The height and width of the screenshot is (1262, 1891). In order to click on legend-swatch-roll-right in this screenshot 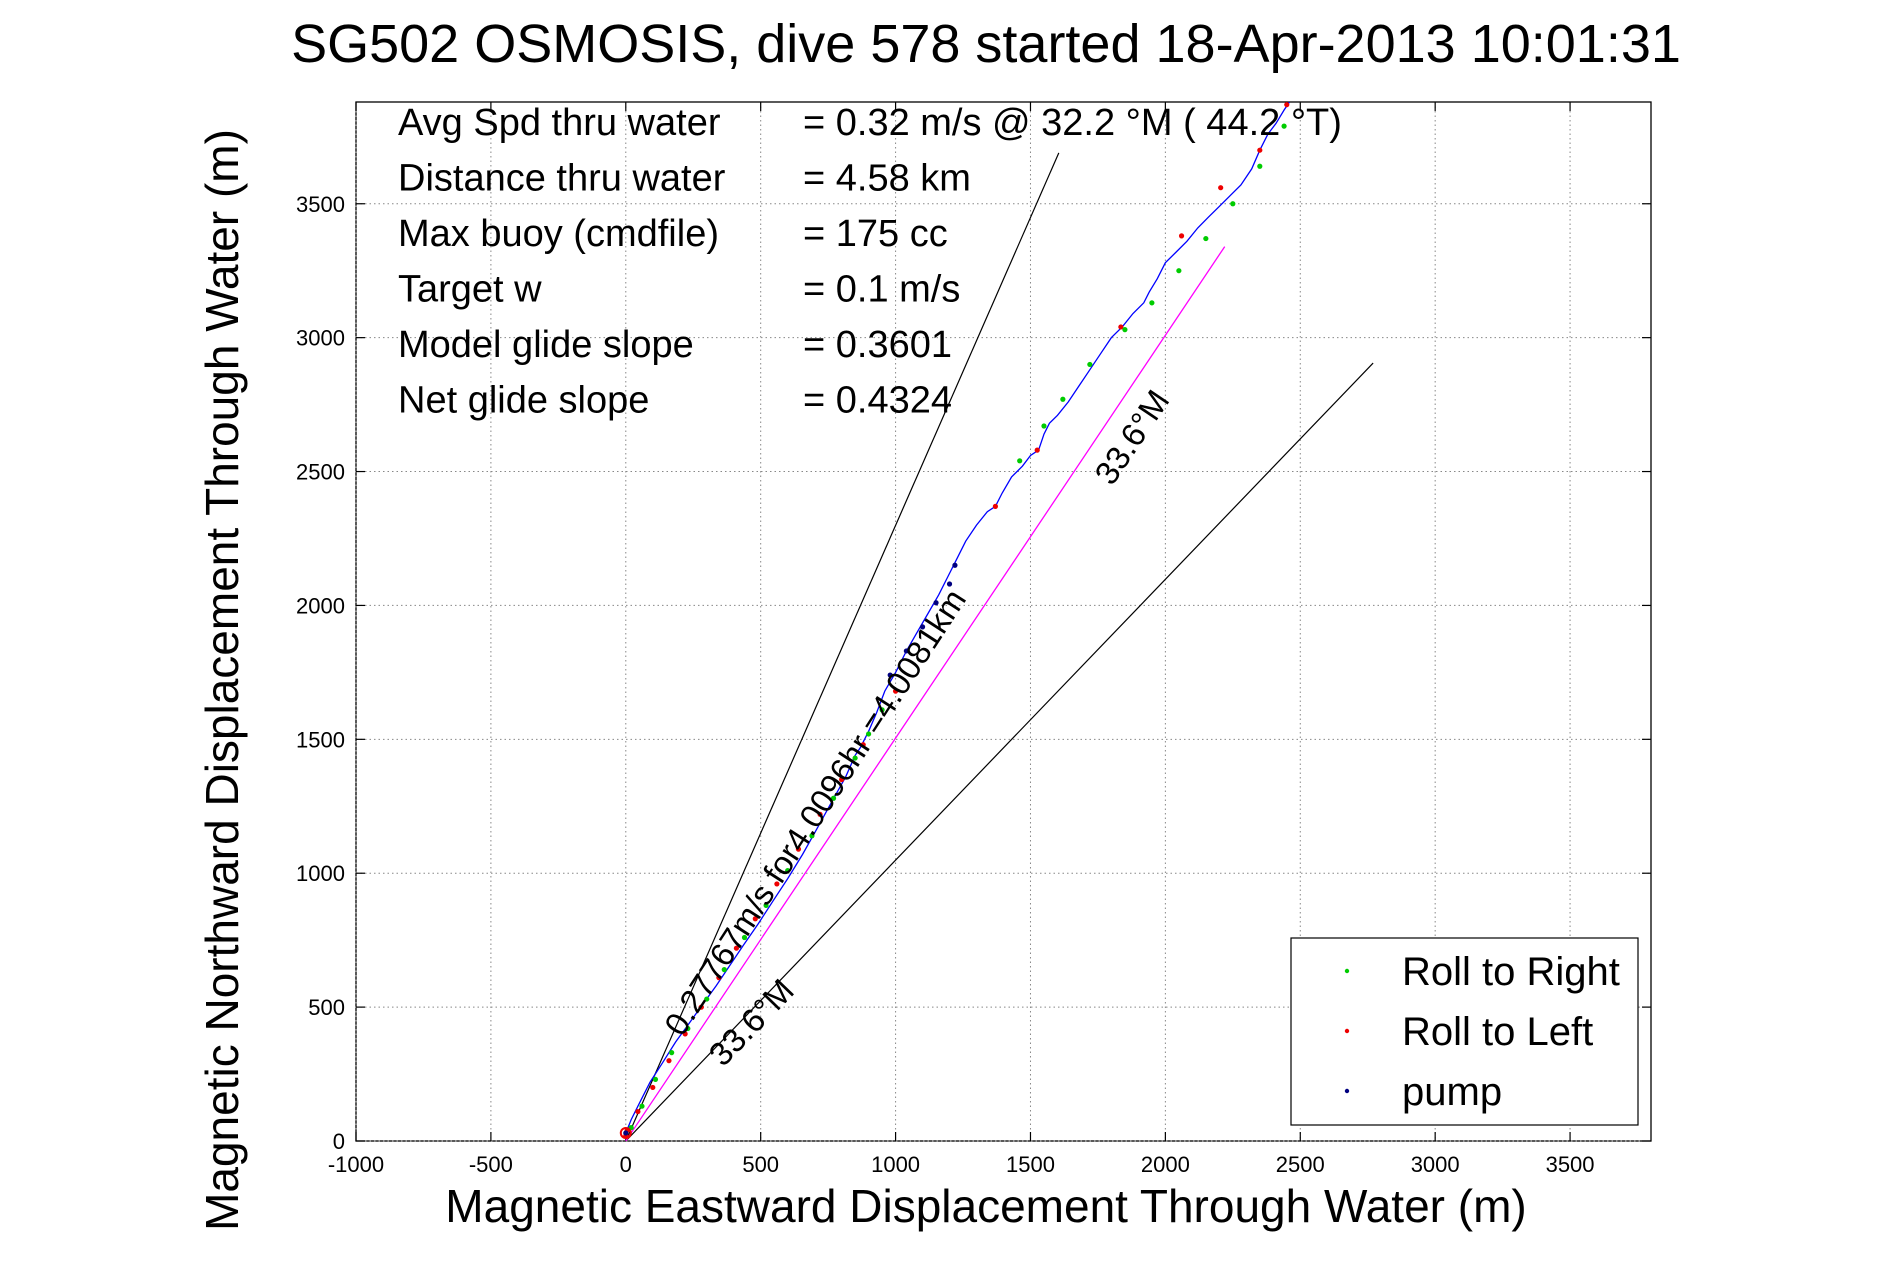, I will do `click(1347, 971)`.